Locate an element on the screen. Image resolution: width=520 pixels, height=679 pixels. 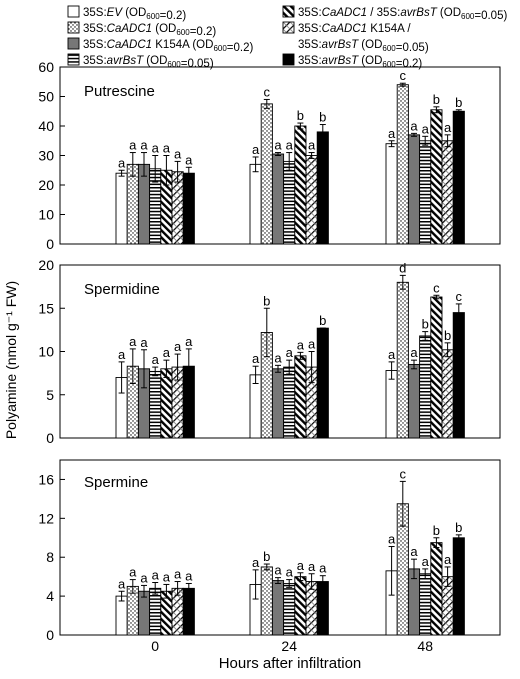
panel-title: Putrescine is located at coordinates (119, 91).